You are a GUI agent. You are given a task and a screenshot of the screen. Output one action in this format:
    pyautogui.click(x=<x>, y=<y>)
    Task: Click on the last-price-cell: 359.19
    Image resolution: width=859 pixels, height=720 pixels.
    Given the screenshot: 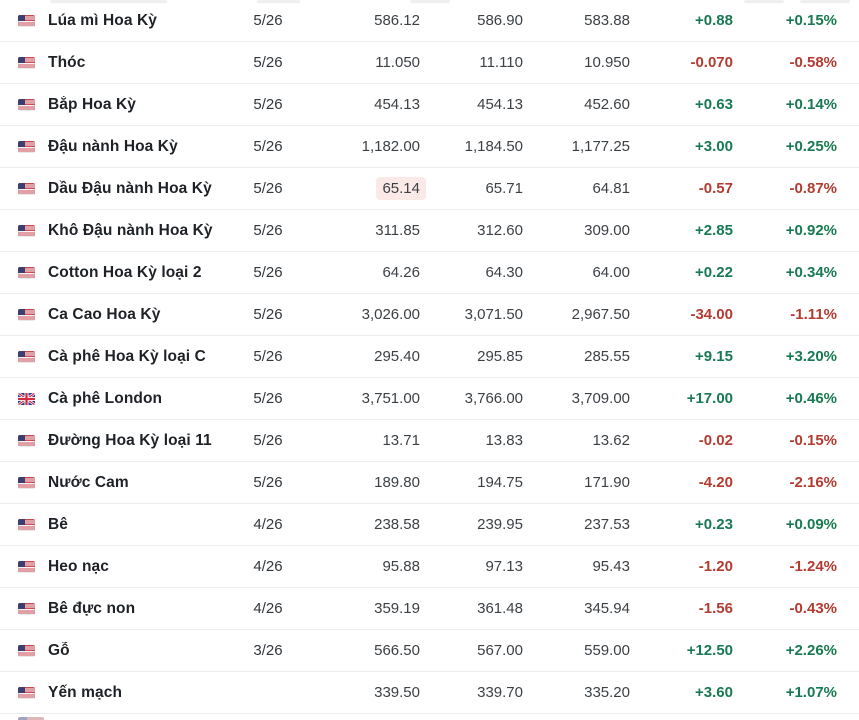 What is the action you would take?
    pyautogui.click(x=363, y=608)
    